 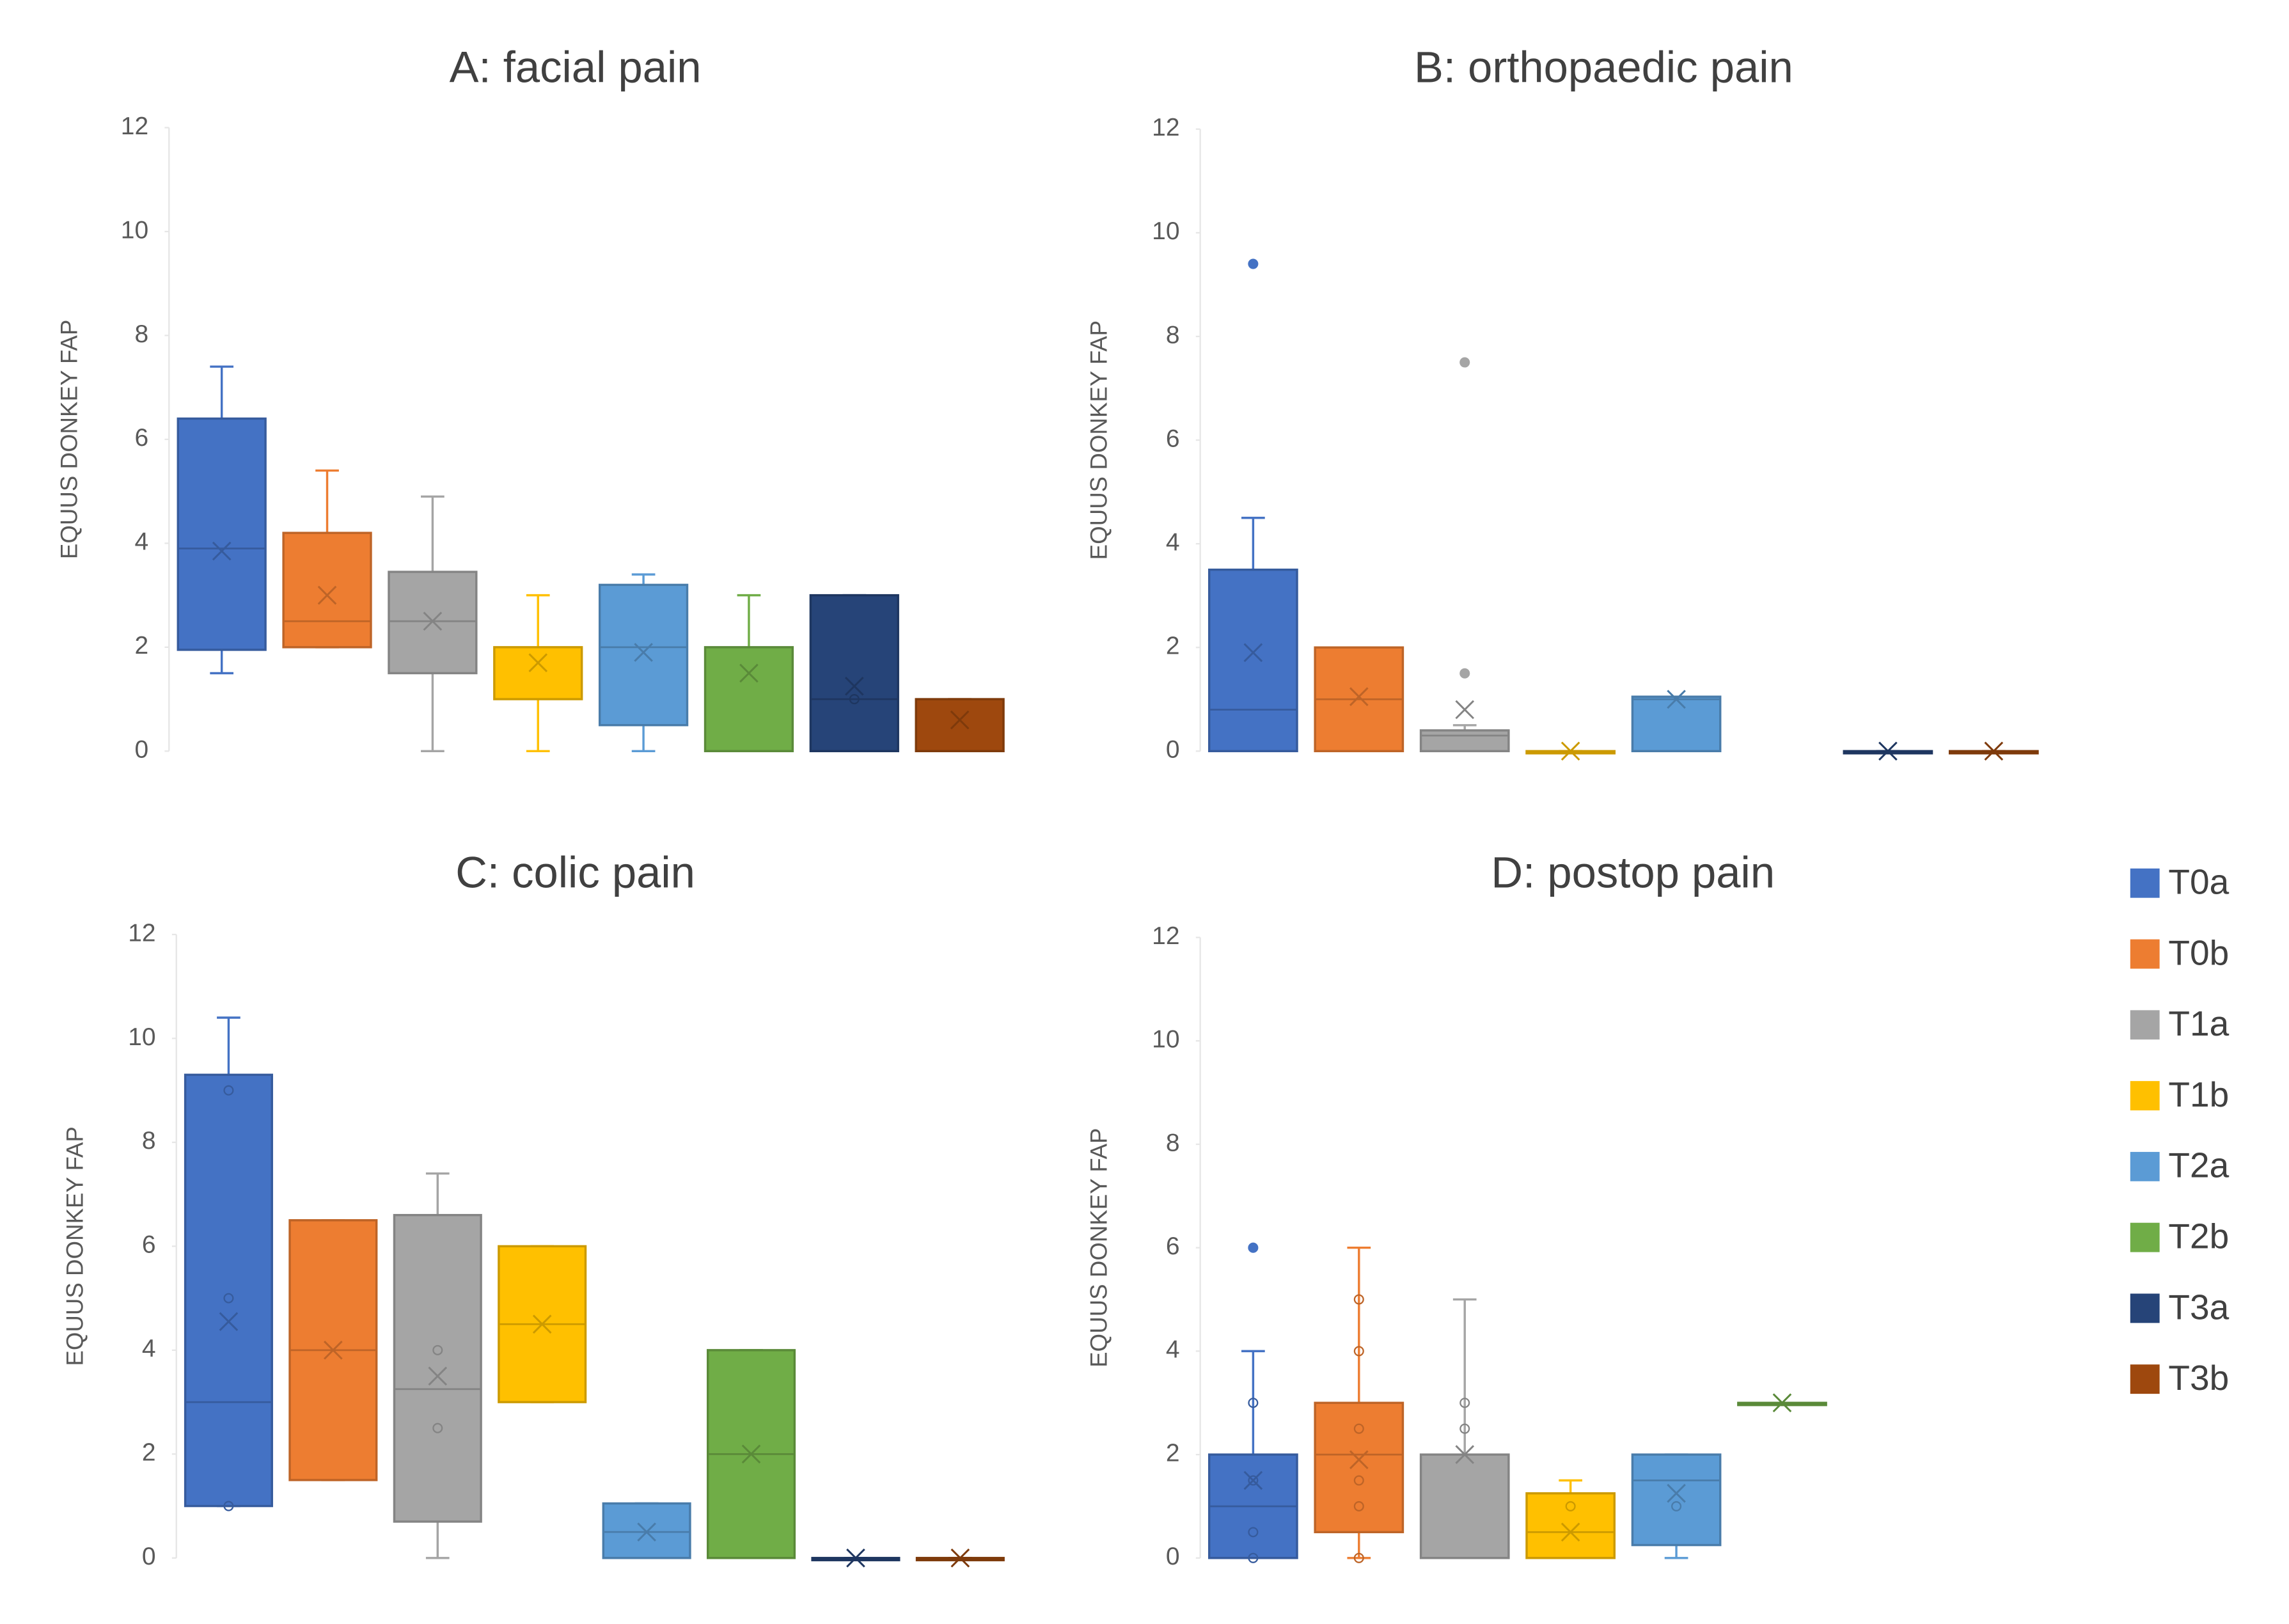 What do you see at coordinates (1603, 66) in the screenshot?
I see `chart-title: B: orthopaedic pain` at bounding box center [1603, 66].